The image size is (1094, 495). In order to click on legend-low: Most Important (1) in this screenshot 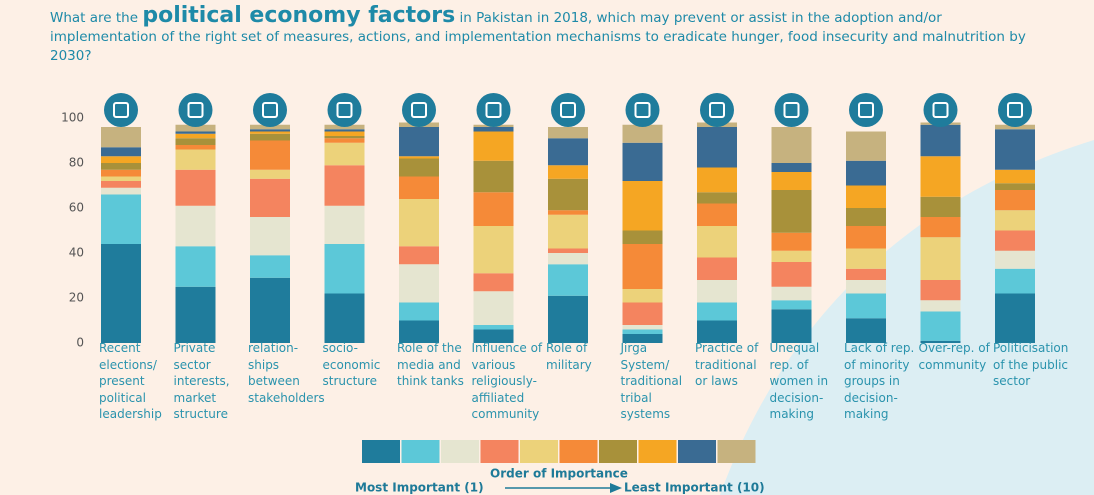, I will do `click(419, 488)`.